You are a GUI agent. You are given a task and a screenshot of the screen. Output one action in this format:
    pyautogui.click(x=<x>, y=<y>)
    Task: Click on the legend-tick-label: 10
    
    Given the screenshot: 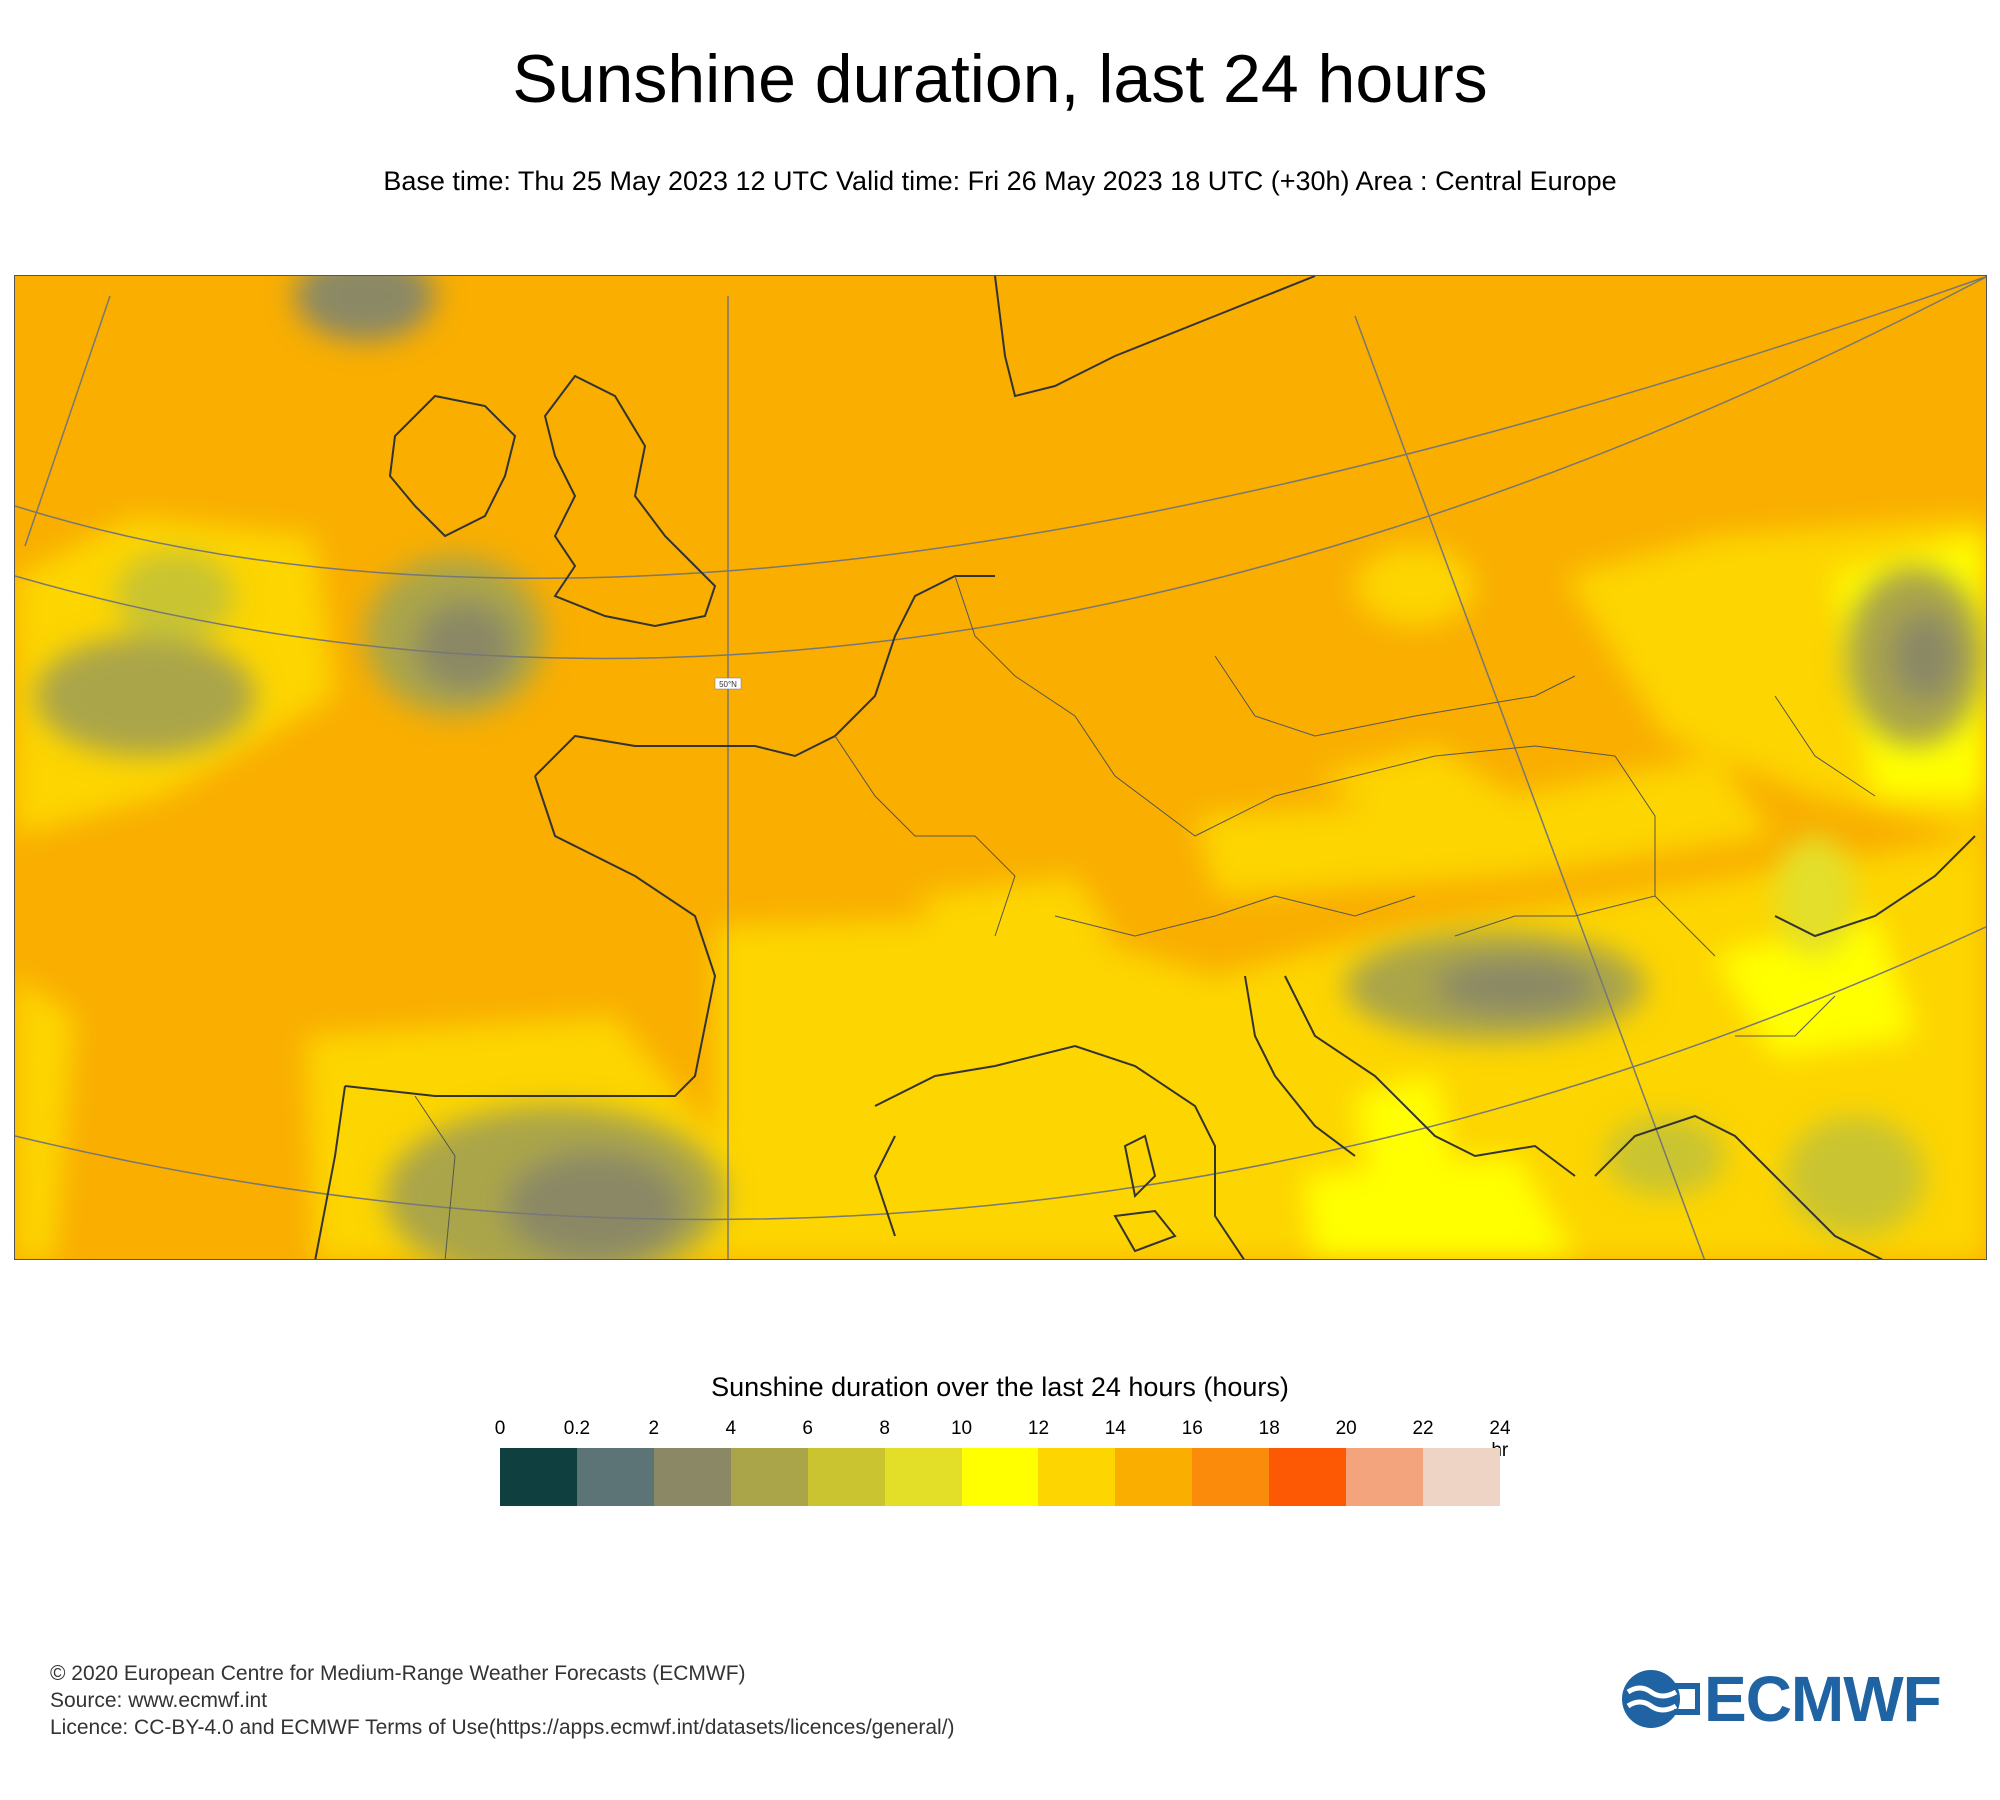 What is the action you would take?
    pyautogui.click(x=961, y=1428)
    